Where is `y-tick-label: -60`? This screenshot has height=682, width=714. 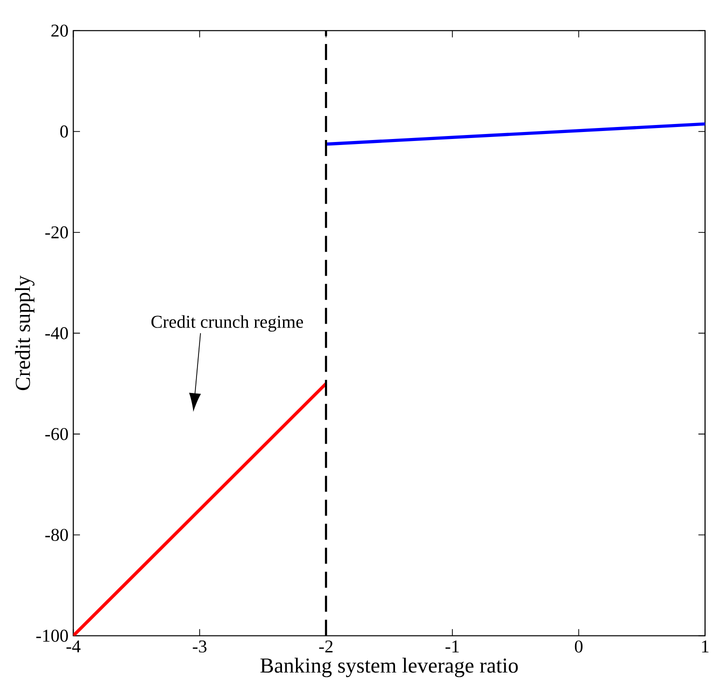 y-tick-label: -60 is located at coordinates (56, 434).